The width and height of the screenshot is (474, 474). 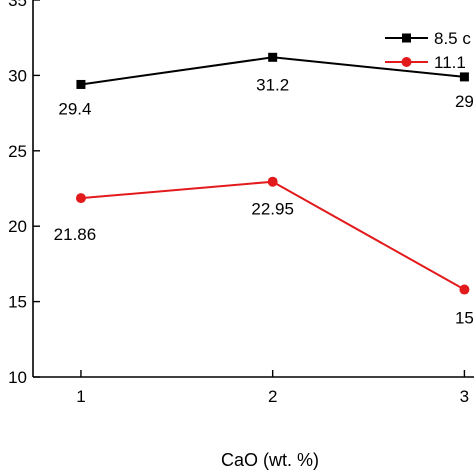 I want to click on data-label: 22.95, so click(x=272, y=209).